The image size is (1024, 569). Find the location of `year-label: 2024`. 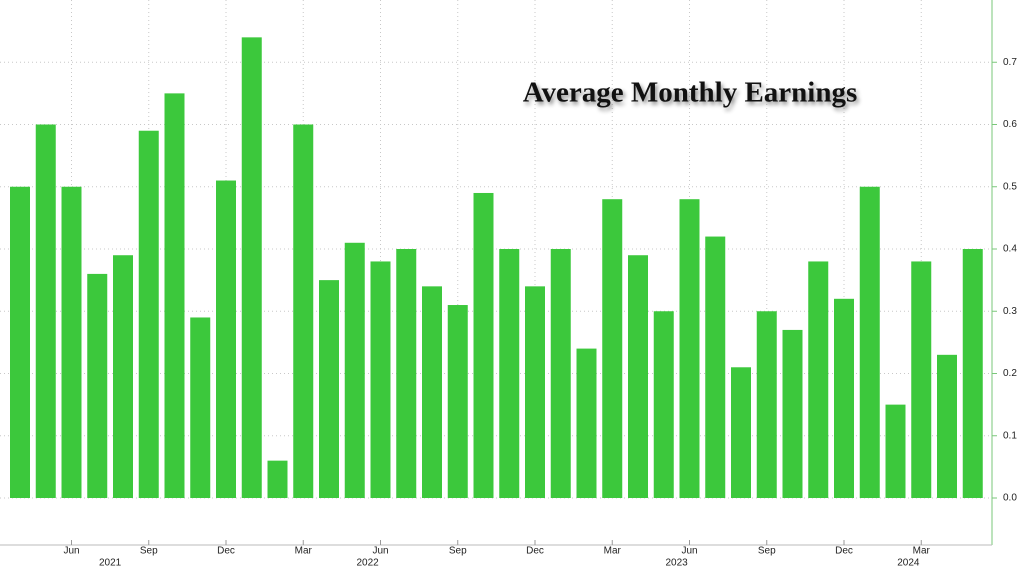

year-label: 2024 is located at coordinates (908, 563).